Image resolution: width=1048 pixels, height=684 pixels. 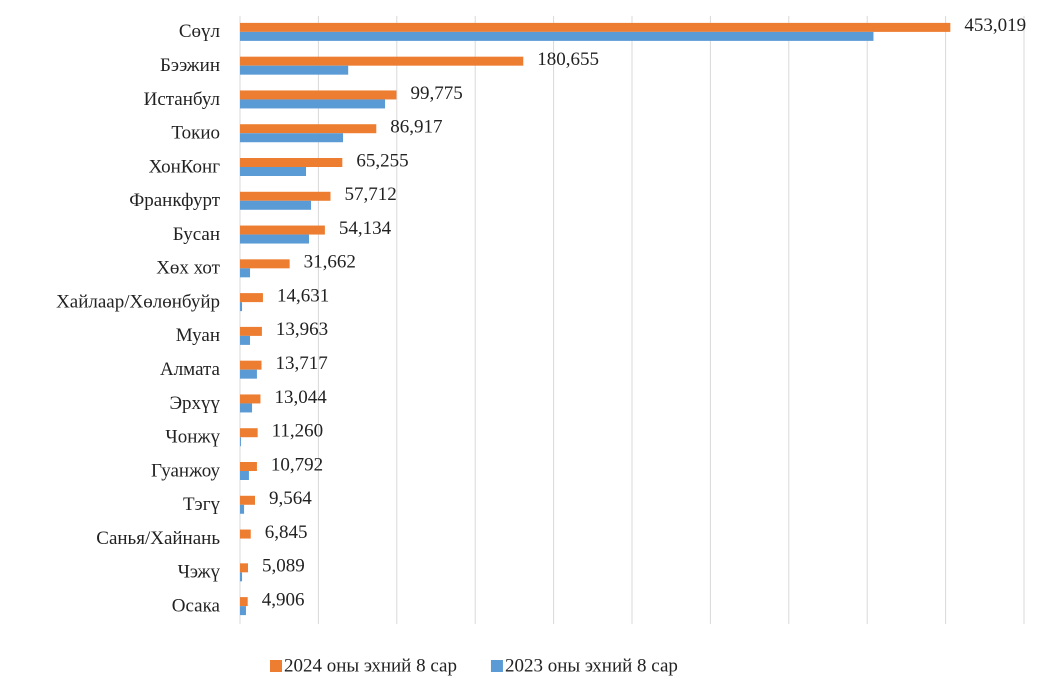 What do you see at coordinates (200, 31) in the screenshot?
I see `y-tick-label: Сөүл` at bounding box center [200, 31].